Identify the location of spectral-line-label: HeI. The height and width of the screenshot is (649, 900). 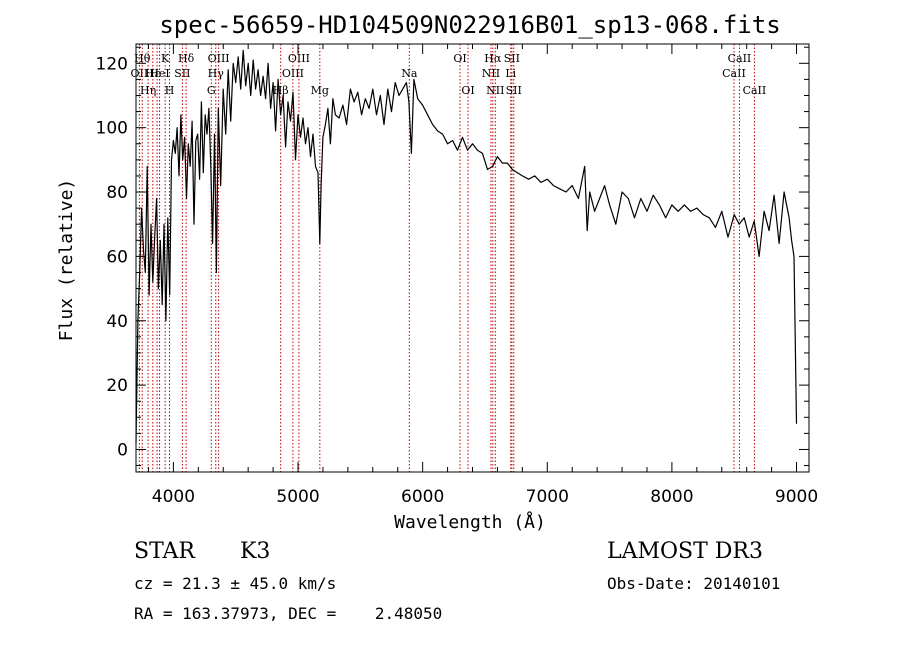
(159, 73).